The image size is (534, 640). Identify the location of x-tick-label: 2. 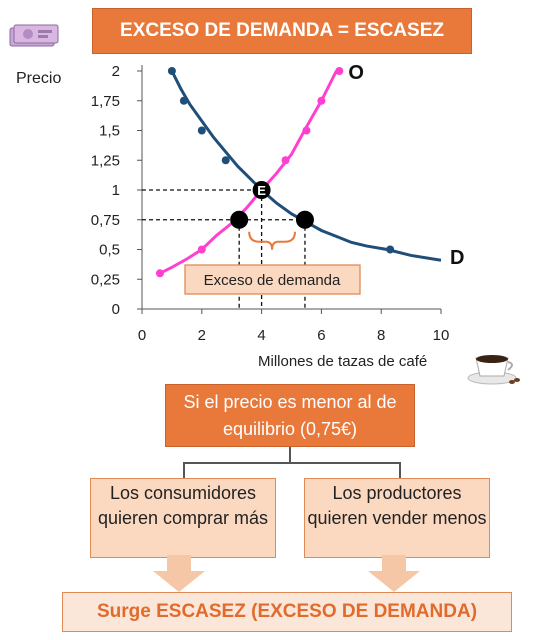
(202, 335).